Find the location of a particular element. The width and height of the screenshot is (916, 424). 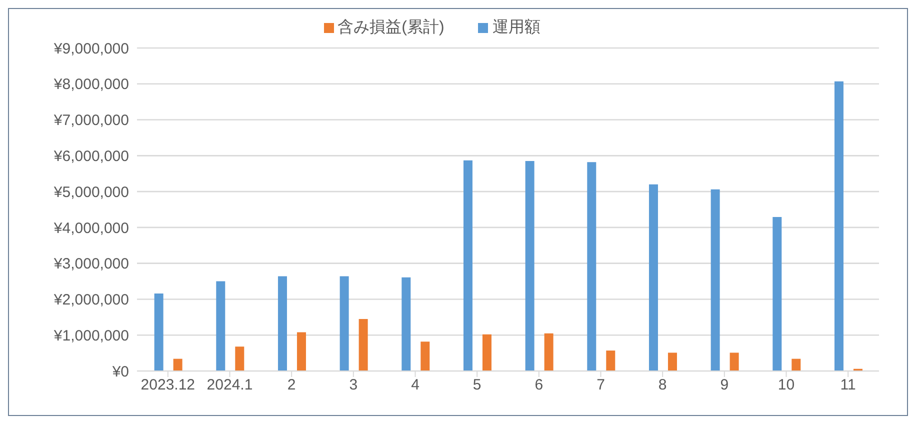

x-tick-label: 6 is located at coordinates (539, 385).